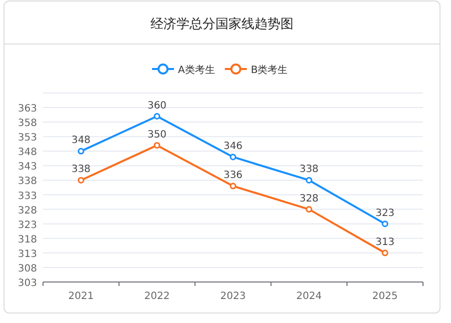 The width and height of the screenshot is (451, 323). Describe the element at coordinates (157, 296) in the screenshot. I see `x-tick-label: 2022` at that location.